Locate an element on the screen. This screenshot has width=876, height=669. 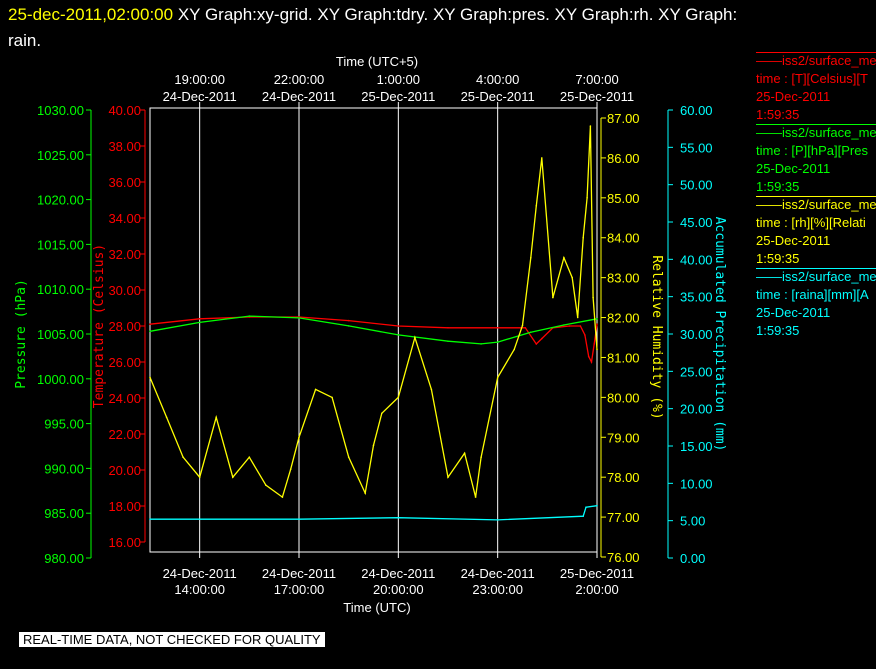
y-tick-label-rain: 25.00 is located at coordinates (696, 371).